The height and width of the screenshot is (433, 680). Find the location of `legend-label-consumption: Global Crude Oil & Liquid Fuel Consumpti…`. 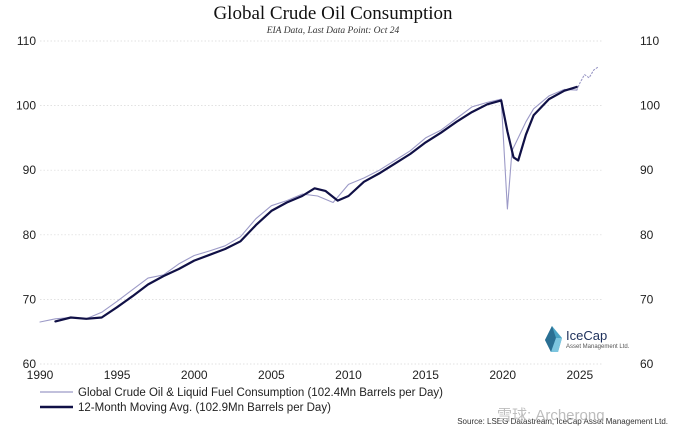

legend-label-consumption: Global Crude Oil & Liquid Fuel Consumpti… is located at coordinates (260, 393).